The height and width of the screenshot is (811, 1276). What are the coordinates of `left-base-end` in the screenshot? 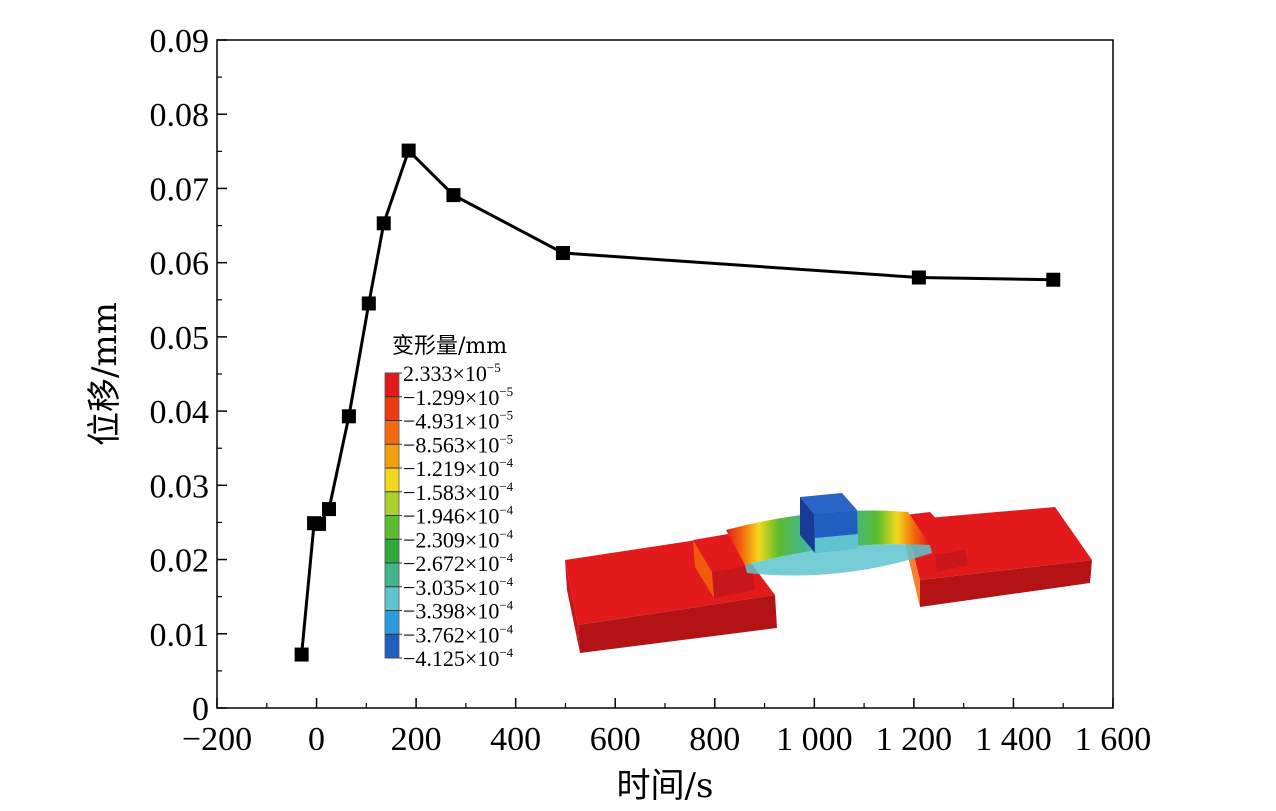 It's located at (572, 606).